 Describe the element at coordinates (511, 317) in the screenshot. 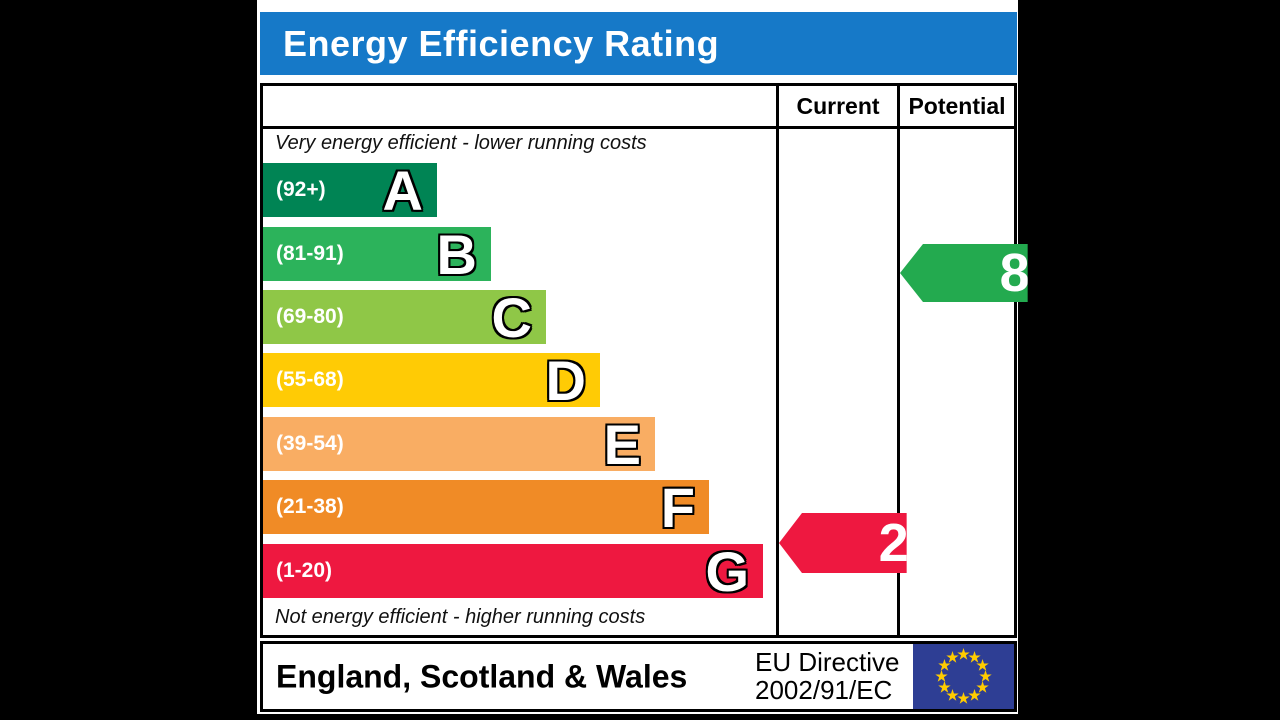

I see `band-c-letter: C` at that location.